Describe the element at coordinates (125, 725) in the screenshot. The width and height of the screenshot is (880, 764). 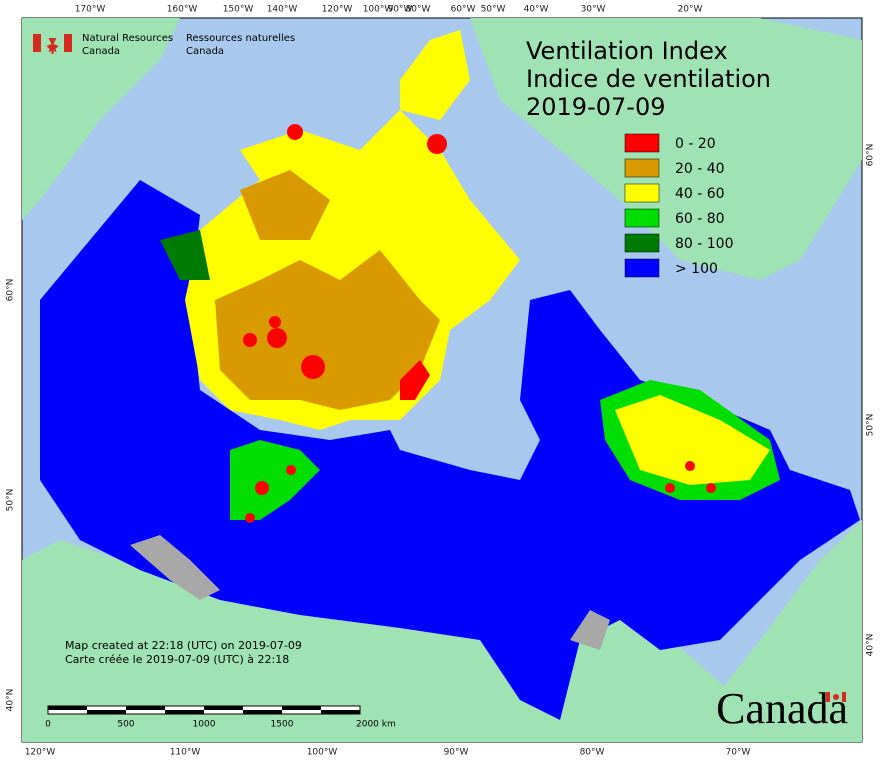
I see `scale-label: 500` at that location.